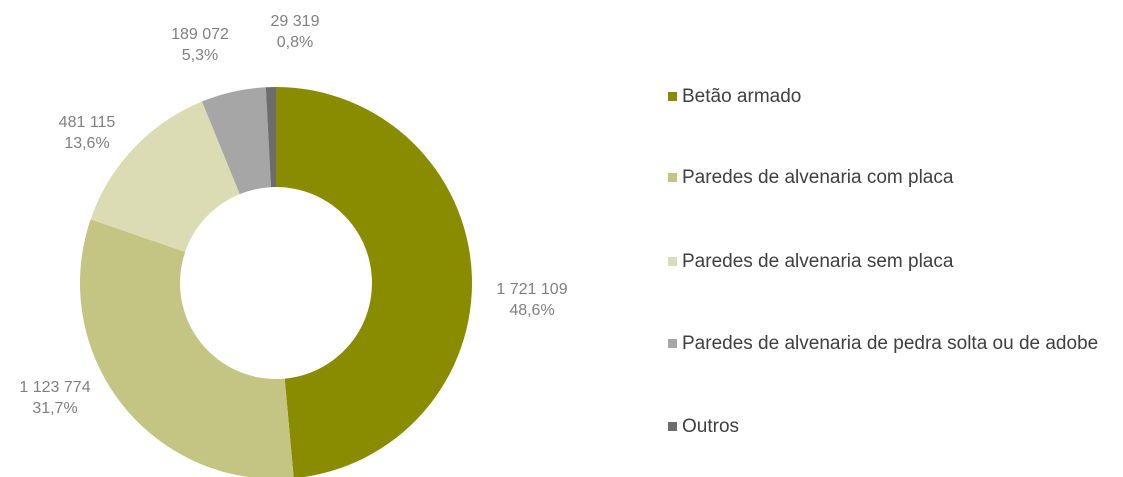 The image size is (1123, 477). What do you see at coordinates (895, 97) in the screenshot?
I see `legend-item: Betão armado` at bounding box center [895, 97].